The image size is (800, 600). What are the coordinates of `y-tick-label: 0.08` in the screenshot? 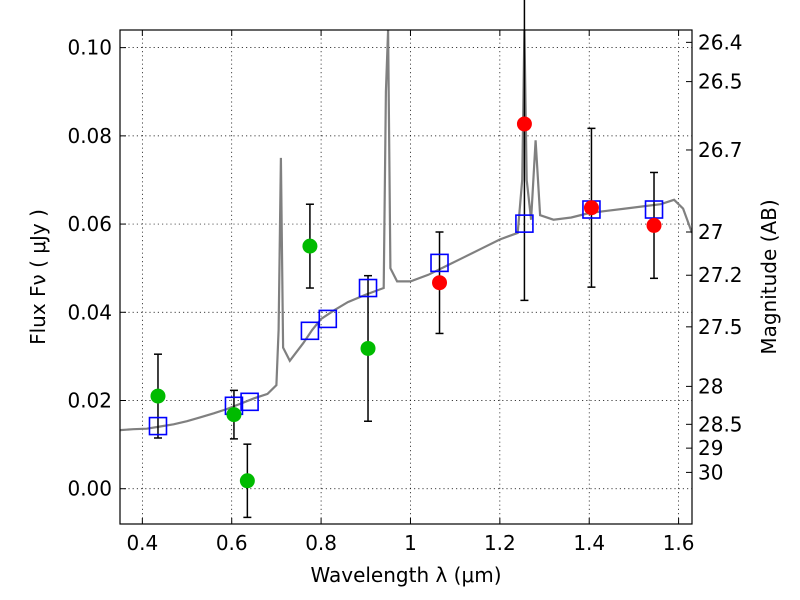 It's located at (89, 136).